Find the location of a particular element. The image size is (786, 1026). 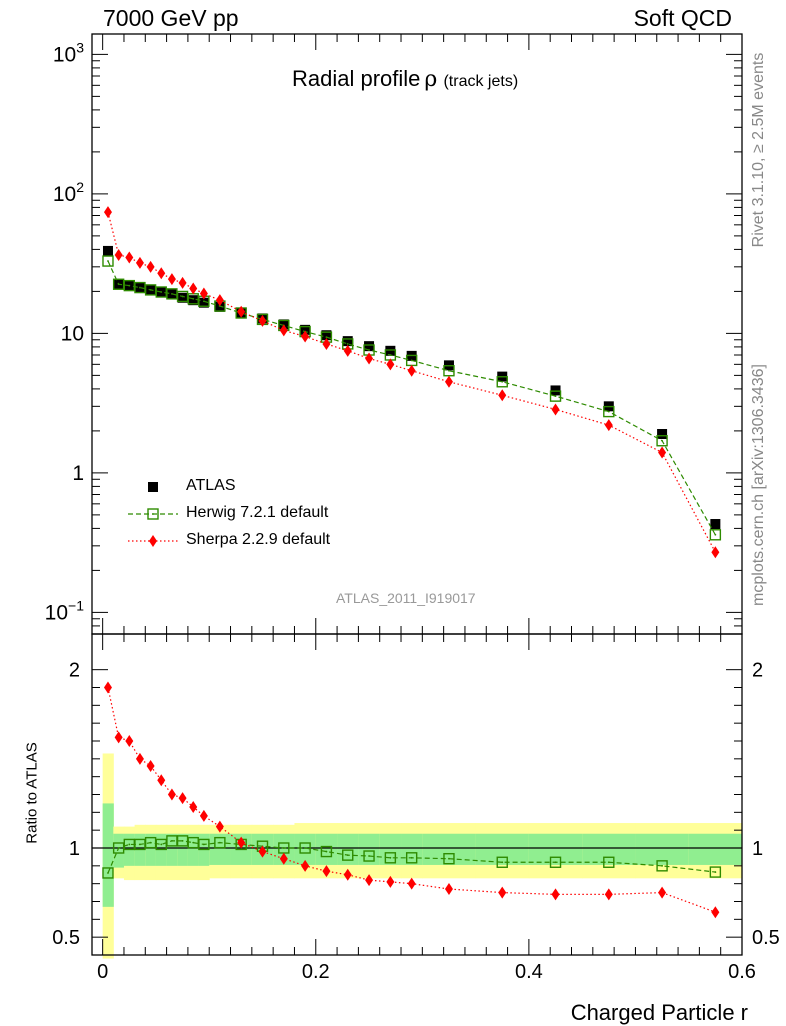

ratio-y-tick-label-left: 0.5 is located at coordinates (66, 938).